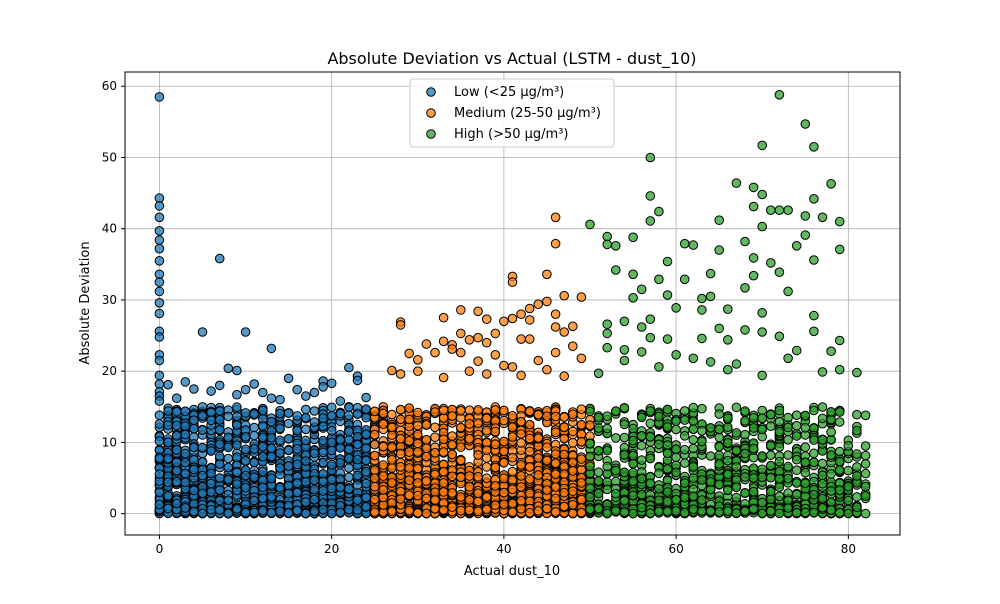 The height and width of the screenshot is (604, 1000). I want to click on y-tick-label: 60, so click(109, 86).